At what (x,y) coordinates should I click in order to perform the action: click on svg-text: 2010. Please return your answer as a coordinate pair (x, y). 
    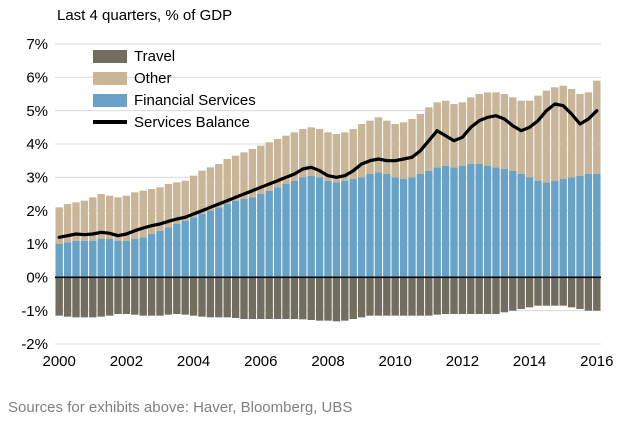
    Looking at the image, I should click on (395, 361).